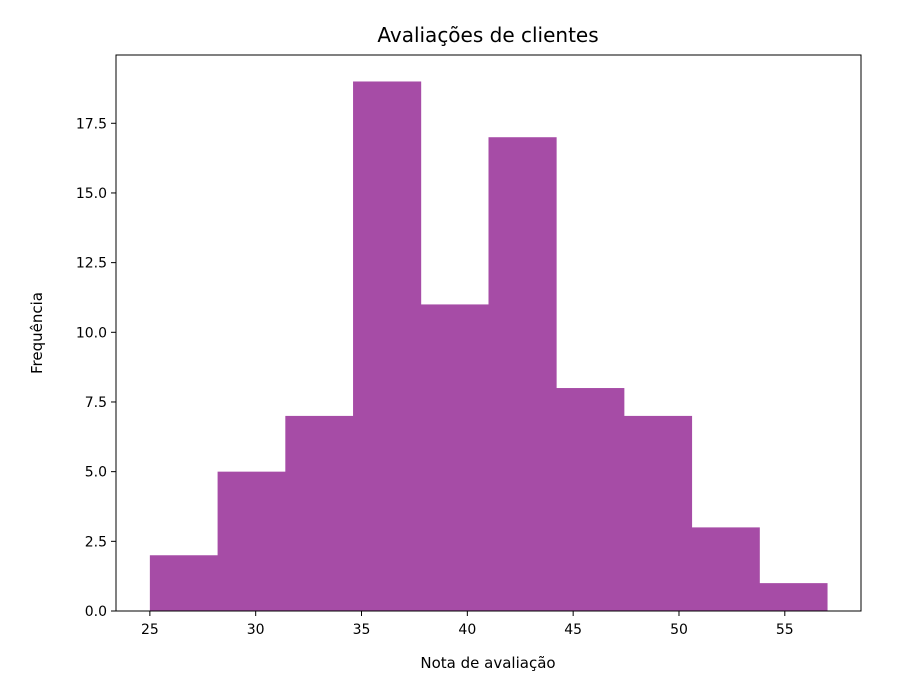 The width and height of the screenshot is (898, 681). Describe the element at coordinates (96, 473) in the screenshot. I see `y-tick-label: 5.0` at that location.